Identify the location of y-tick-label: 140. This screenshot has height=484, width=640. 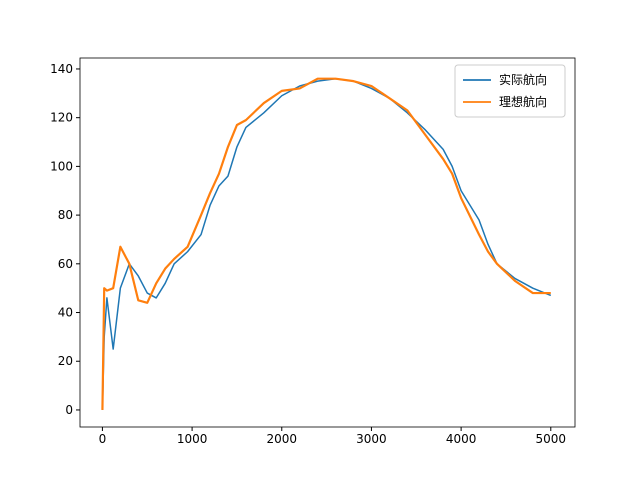
(61, 69).